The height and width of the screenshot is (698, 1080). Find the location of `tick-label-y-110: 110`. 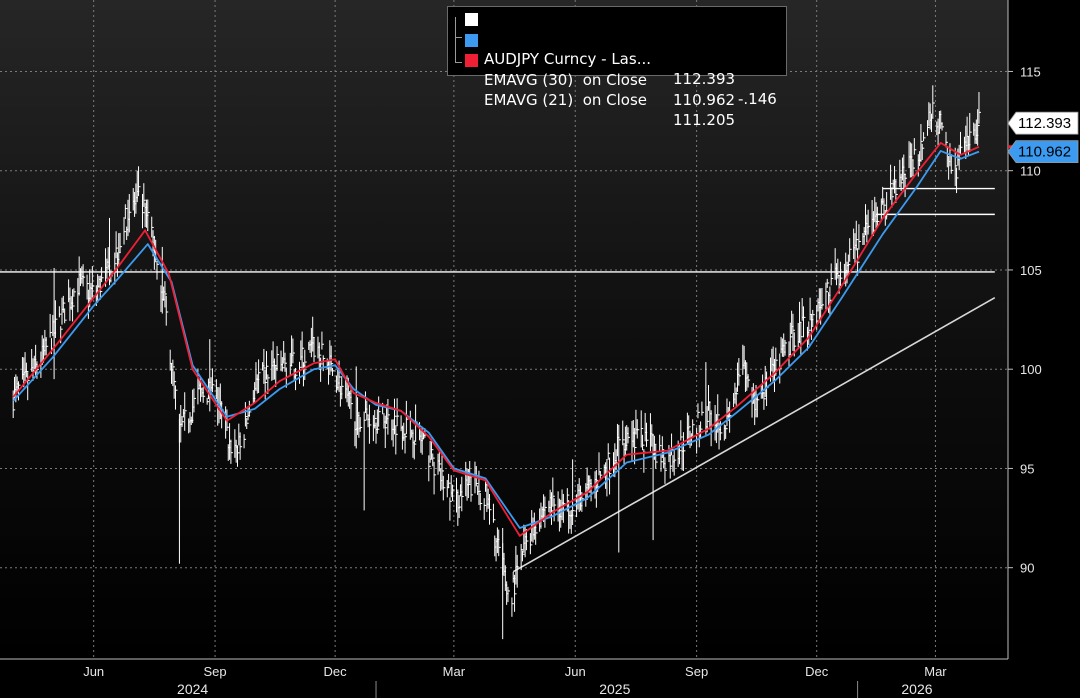

tick-label-y-110: 110 is located at coordinates (1030, 171).